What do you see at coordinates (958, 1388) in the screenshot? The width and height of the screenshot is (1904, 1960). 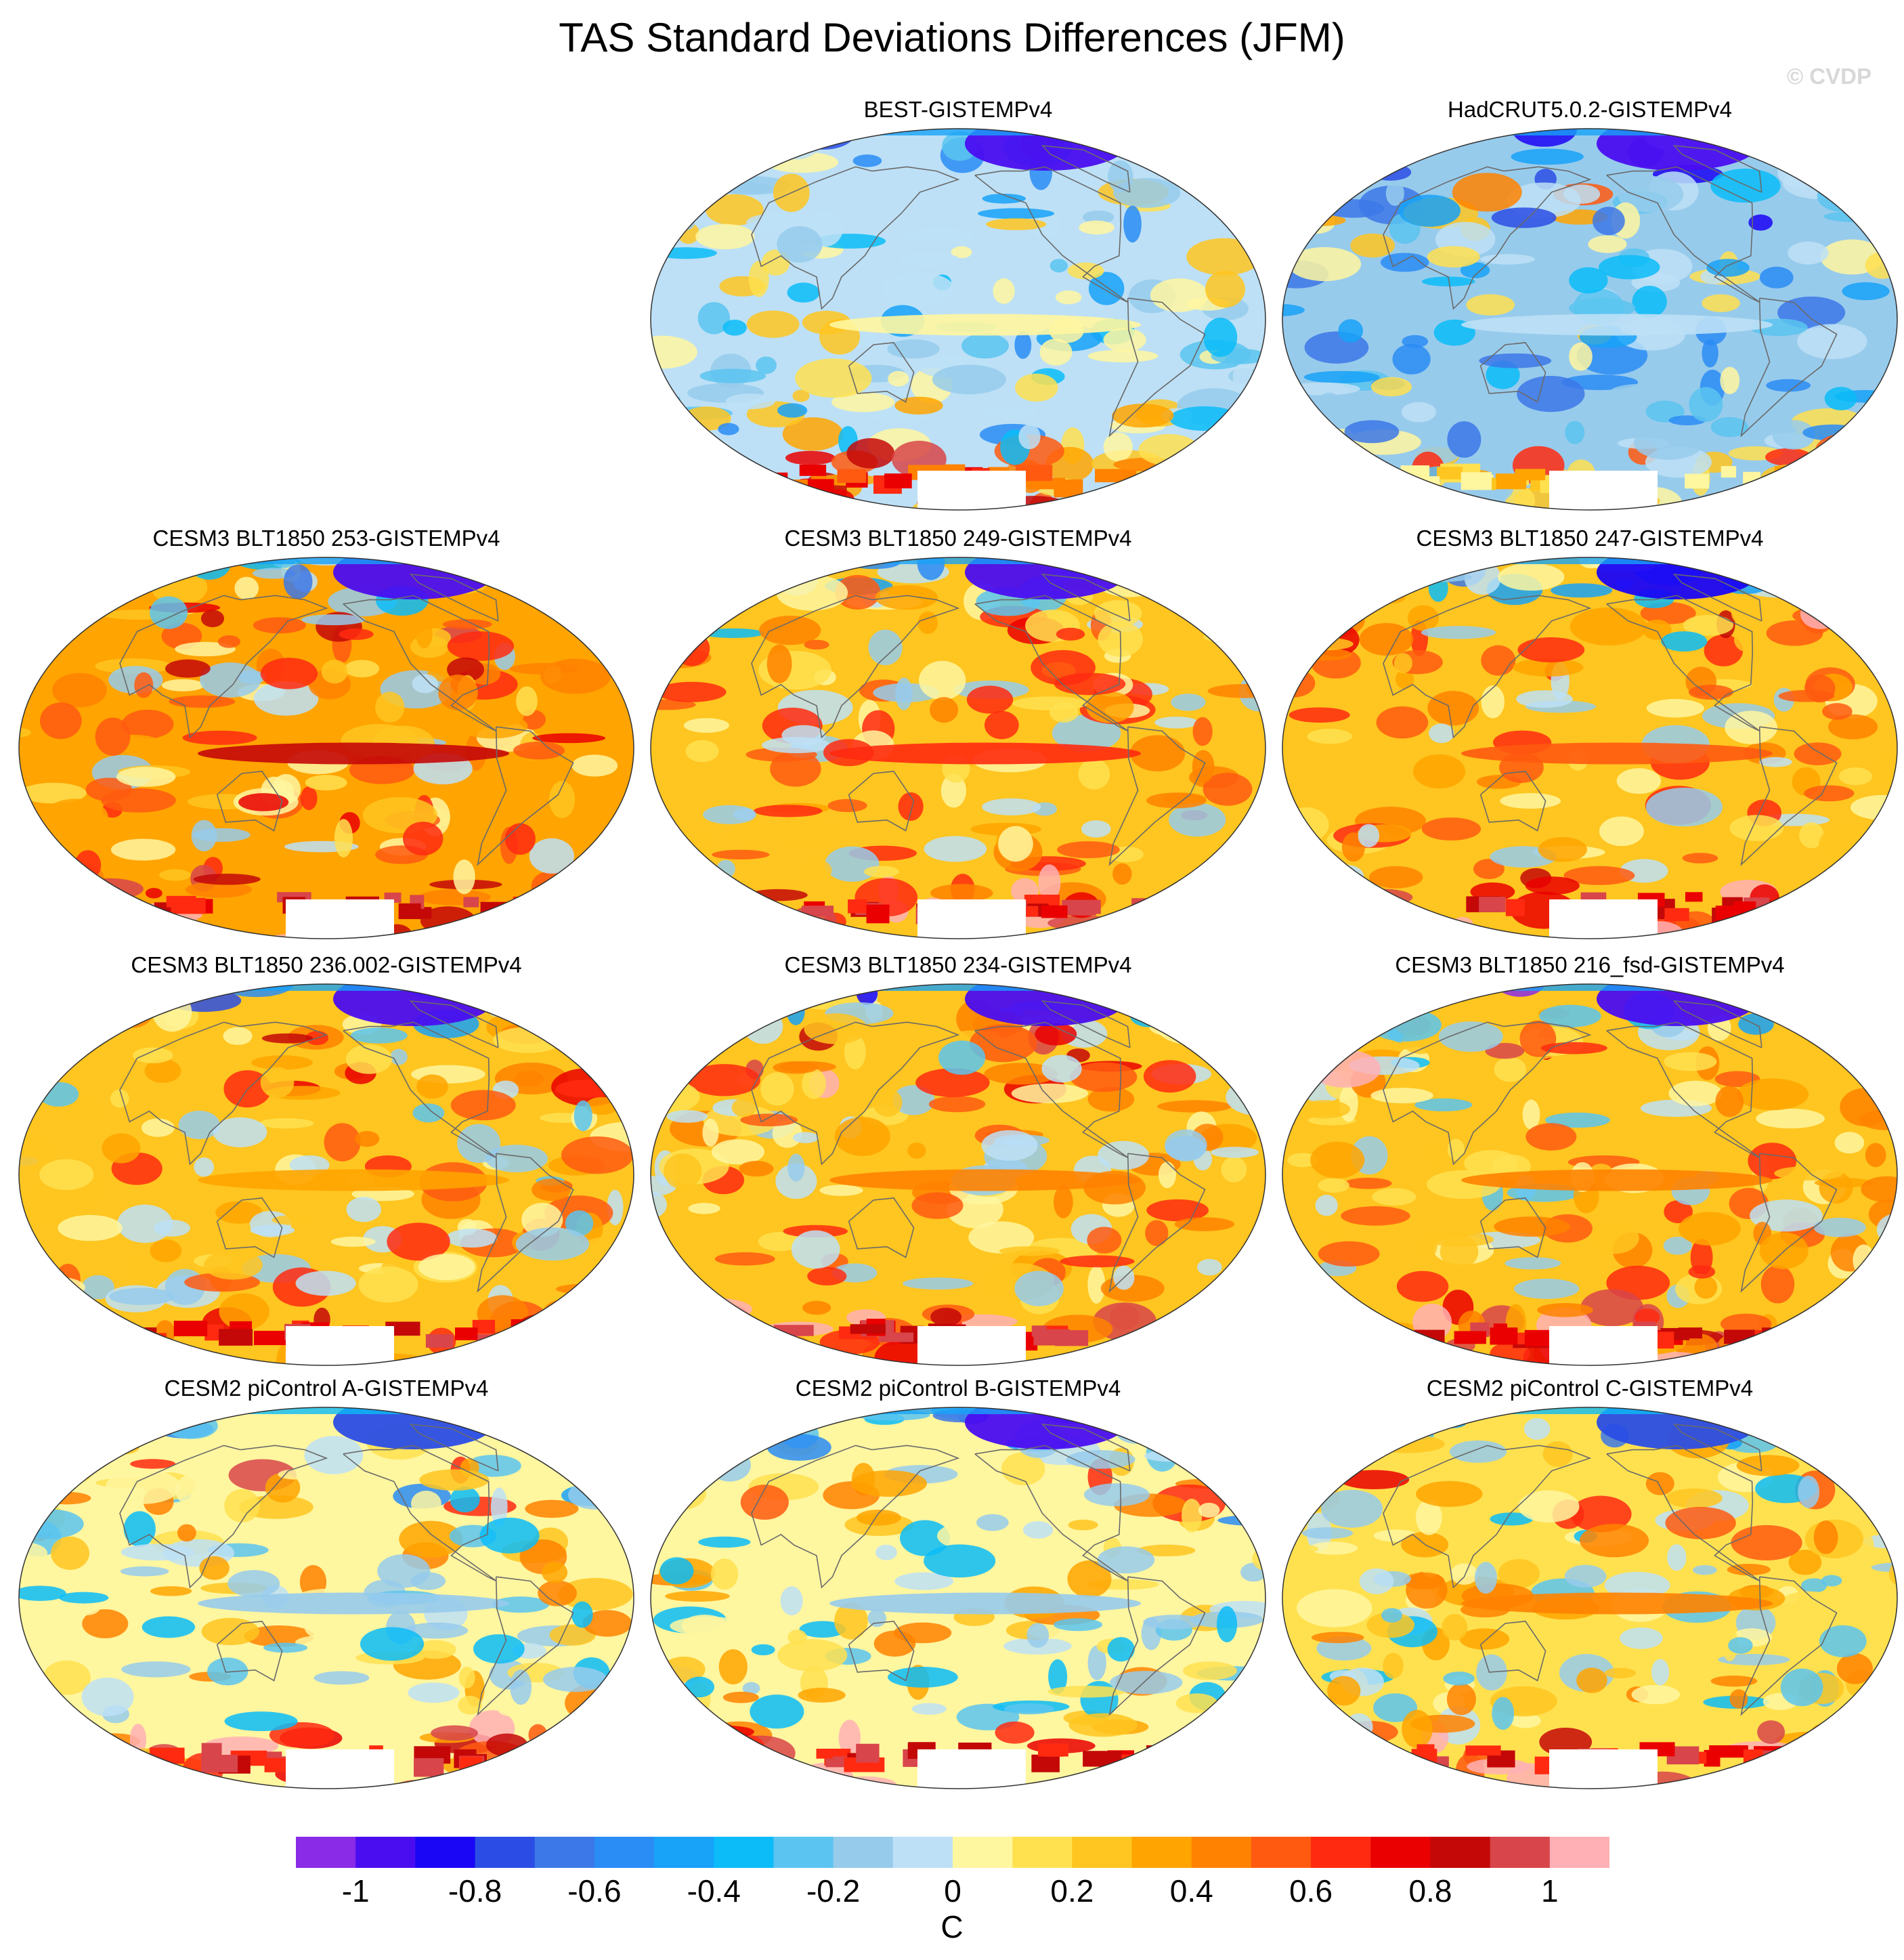 I see `panel-title: CESM2 piControl B-GISTEMPv4` at bounding box center [958, 1388].